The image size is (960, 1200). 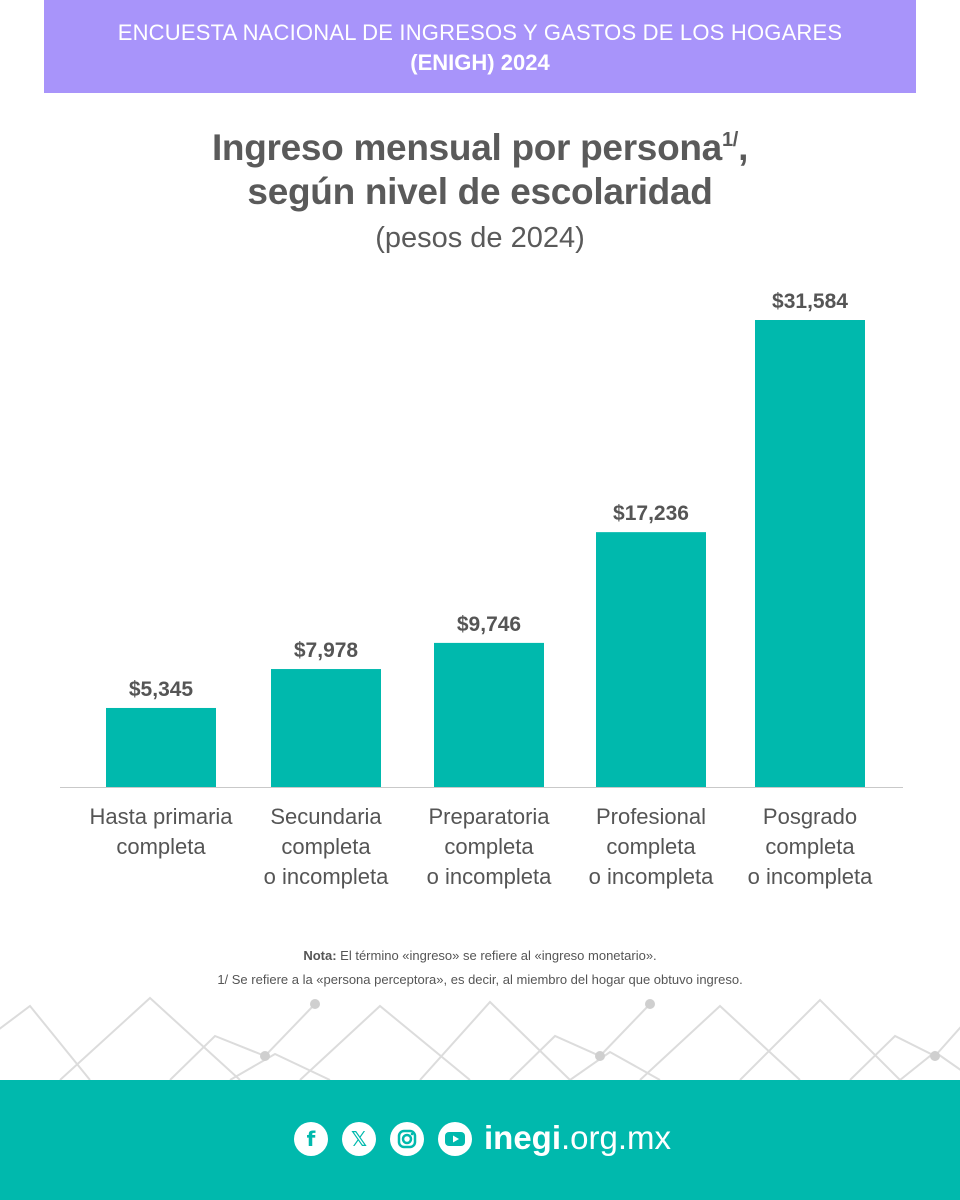 What do you see at coordinates (810, 301) in the screenshot?
I see `data-label-5: $31,584` at bounding box center [810, 301].